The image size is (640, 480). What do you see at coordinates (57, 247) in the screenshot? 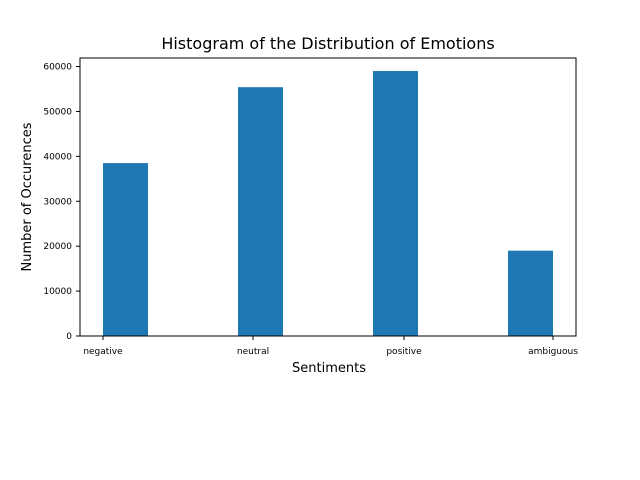
I see `y-tick-label: 20000` at bounding box center [57, 247].